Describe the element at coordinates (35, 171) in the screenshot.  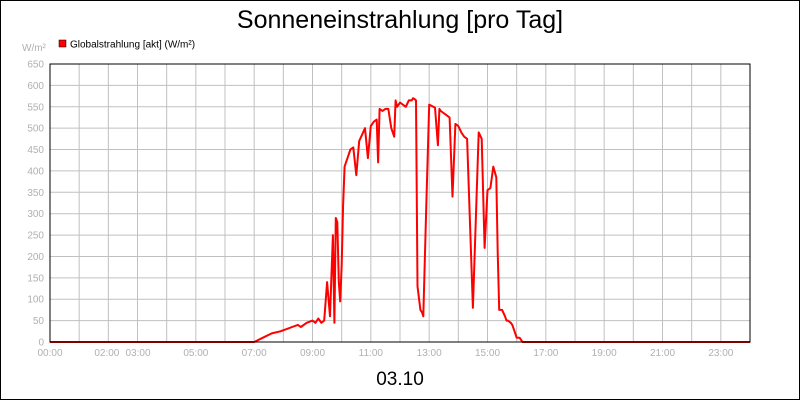
I see `y-tick-label: 400` at that location.